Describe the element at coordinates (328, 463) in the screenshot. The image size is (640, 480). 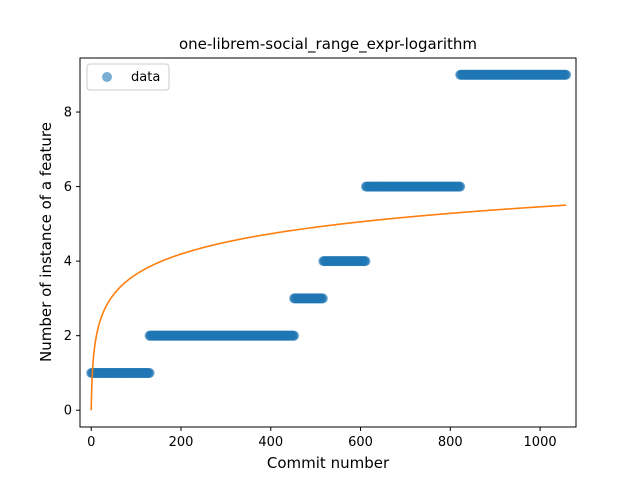
I see `x-axis-label: Commit number` at that location.